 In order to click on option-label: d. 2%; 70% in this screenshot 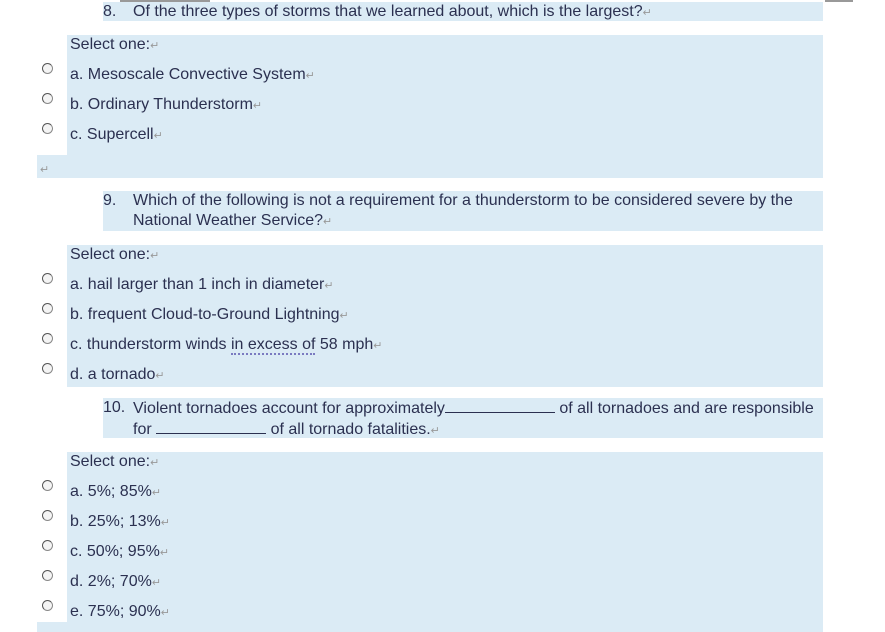, I will do `click(111, 581)`.